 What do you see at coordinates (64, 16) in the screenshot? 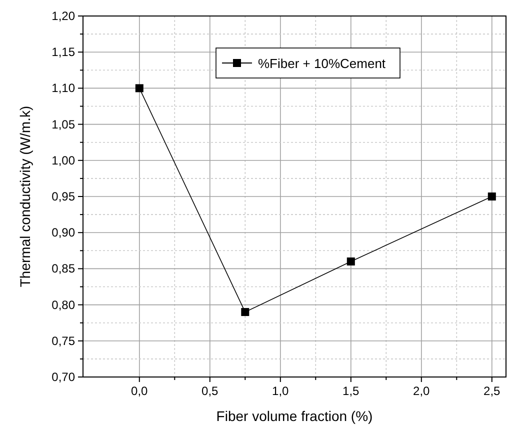
I see `y-tick-label: 1,20` at bounding box center [64, 16].